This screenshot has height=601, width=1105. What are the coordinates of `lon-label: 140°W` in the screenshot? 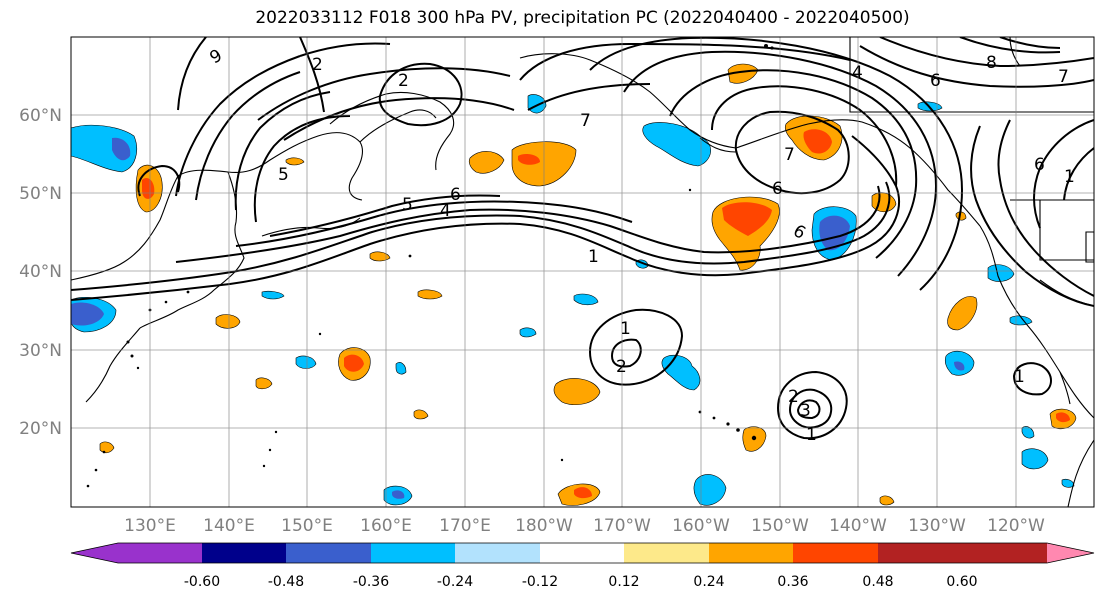 It's located at (858, 526).